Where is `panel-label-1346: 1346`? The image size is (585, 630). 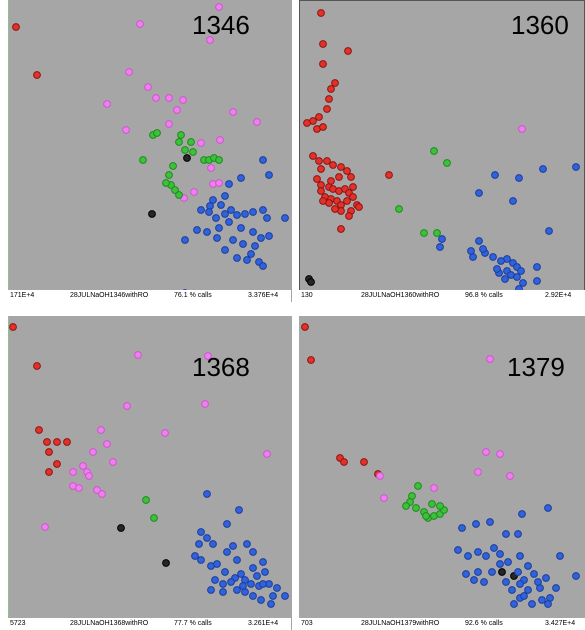
panel-label-1346: 1346 is located at coordinates (221, 25).